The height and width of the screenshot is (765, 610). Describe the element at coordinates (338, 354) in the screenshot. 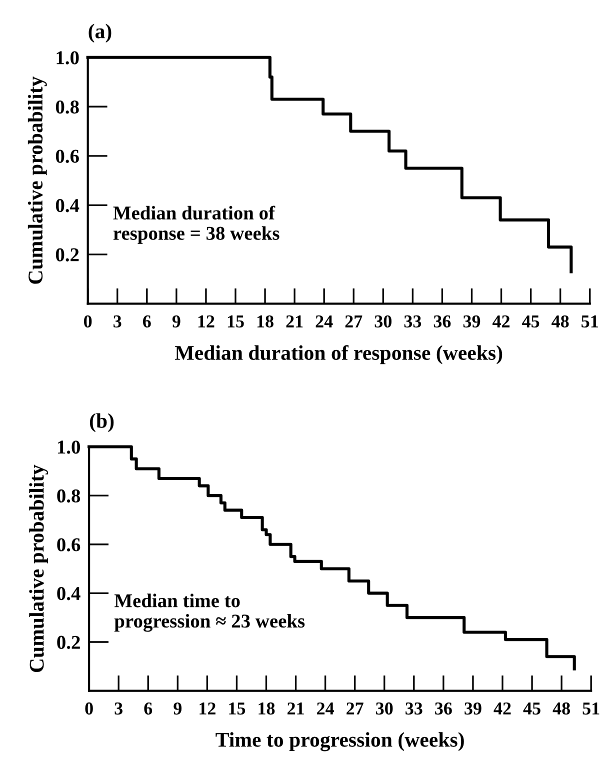

I see `x-axis-title: Median duration of response (weeks)` at that location.